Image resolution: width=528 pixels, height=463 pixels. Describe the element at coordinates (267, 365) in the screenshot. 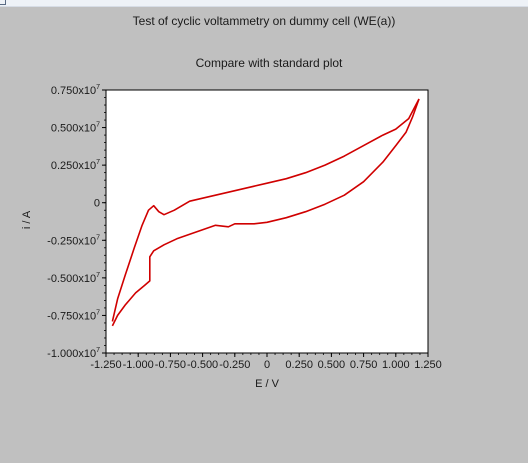

I see `x-tick-label: 0` at that location.